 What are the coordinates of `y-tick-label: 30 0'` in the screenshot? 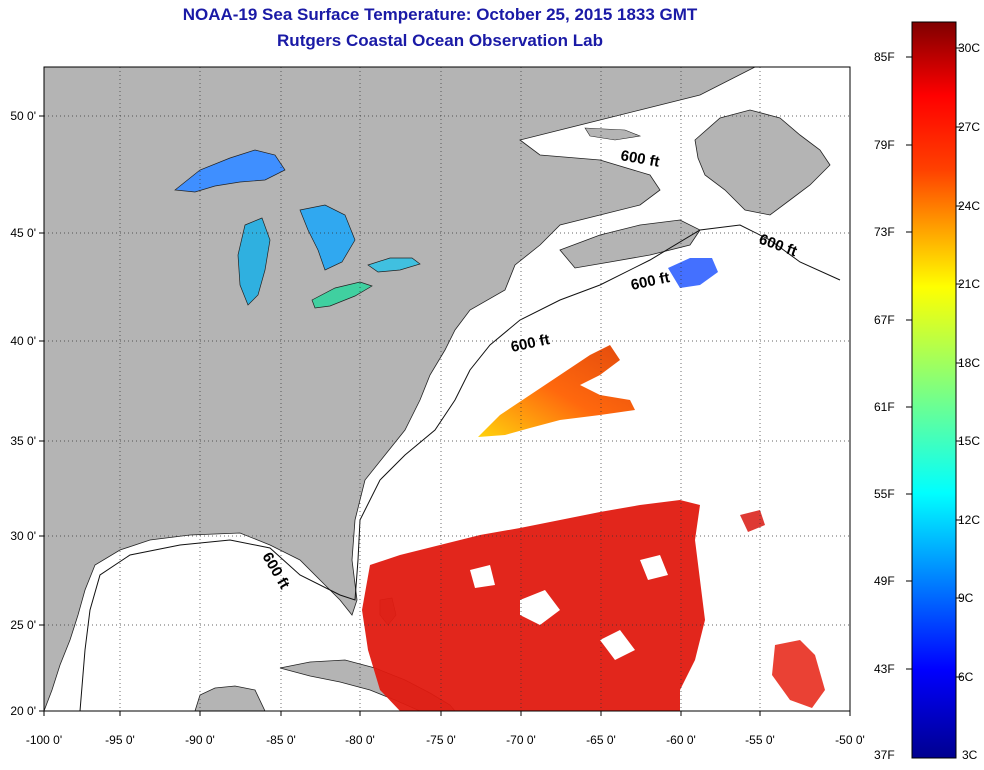 It's located at (23, 536).